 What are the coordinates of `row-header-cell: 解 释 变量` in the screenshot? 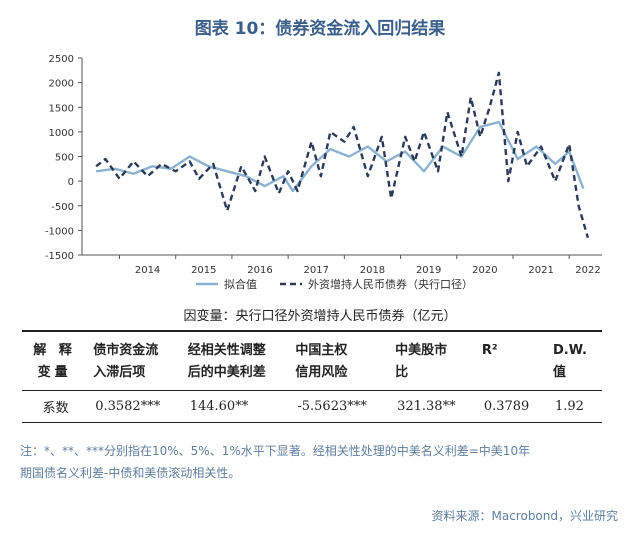 It's located at (55, 360).